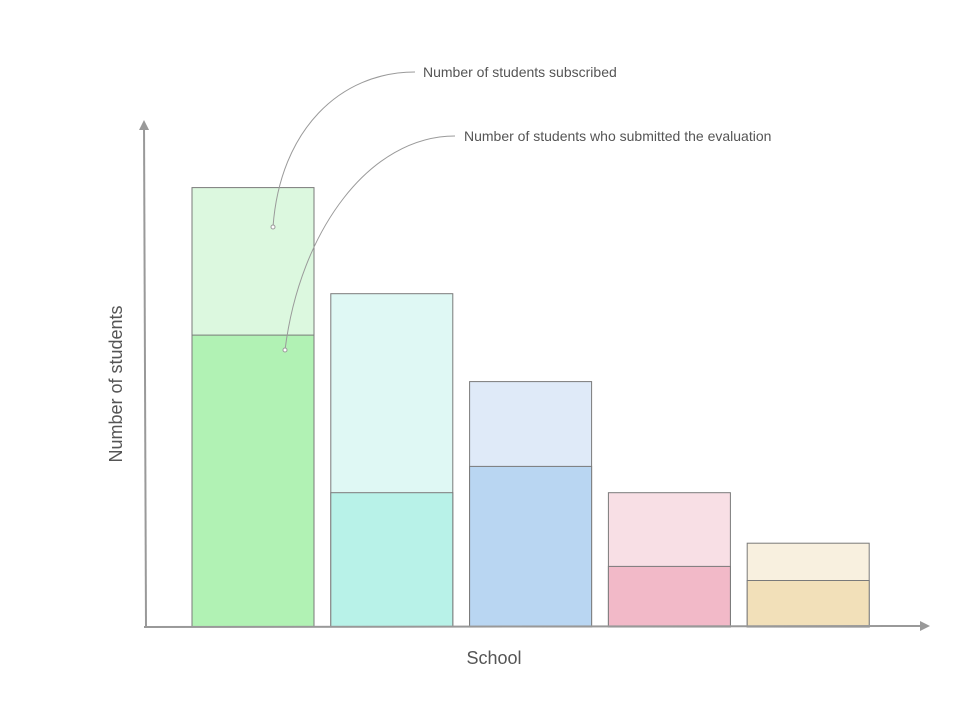 The width and height of the screenshot is (960, 720). I want to click on x-axis-label: School, so click(493, 658).